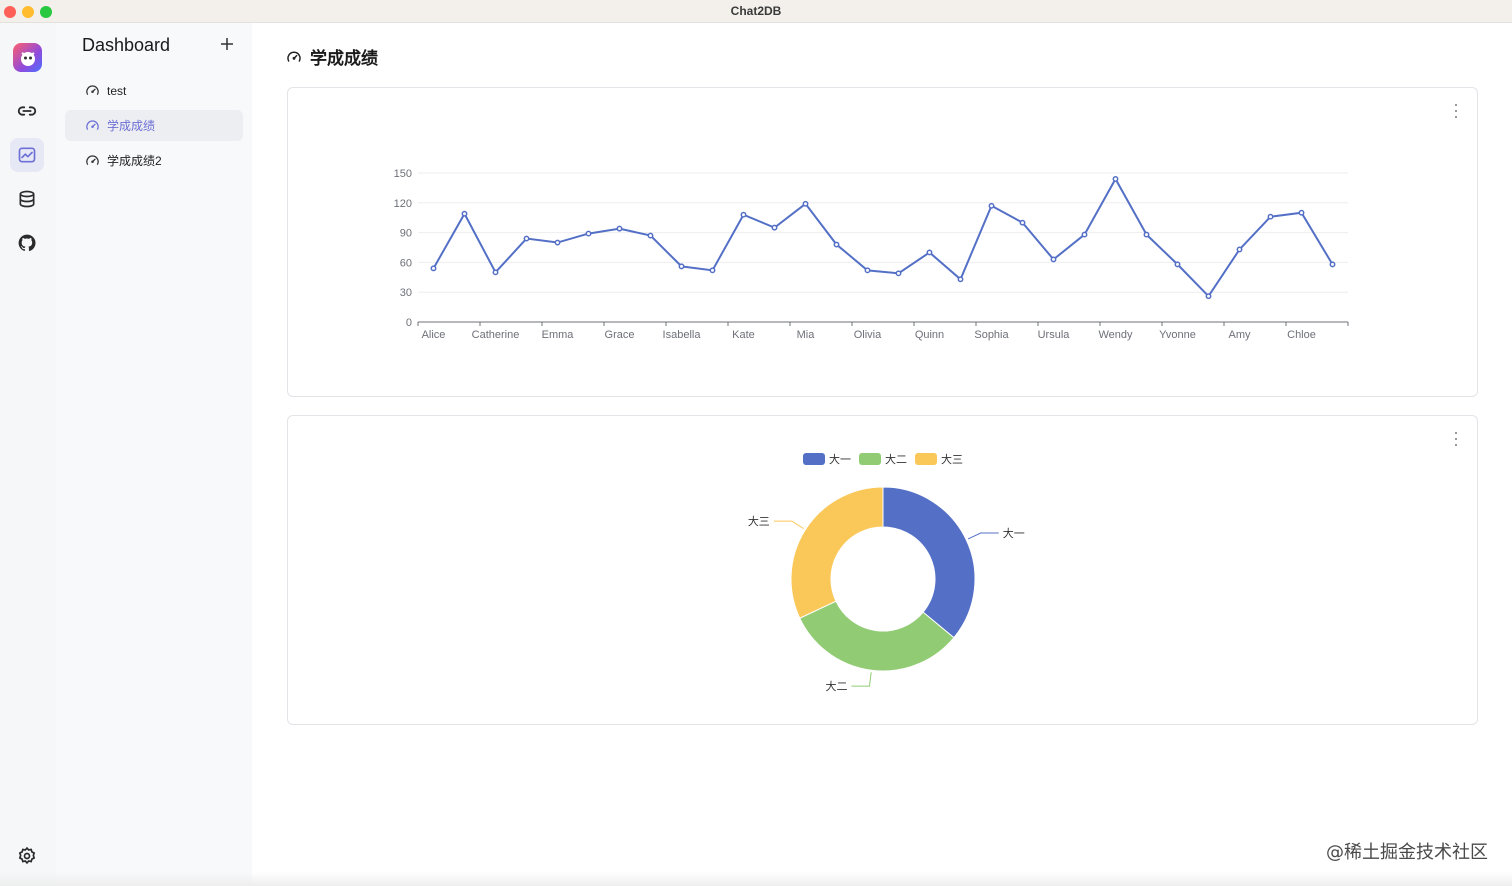  I want to click on rail-link-button, so click(27, 111).